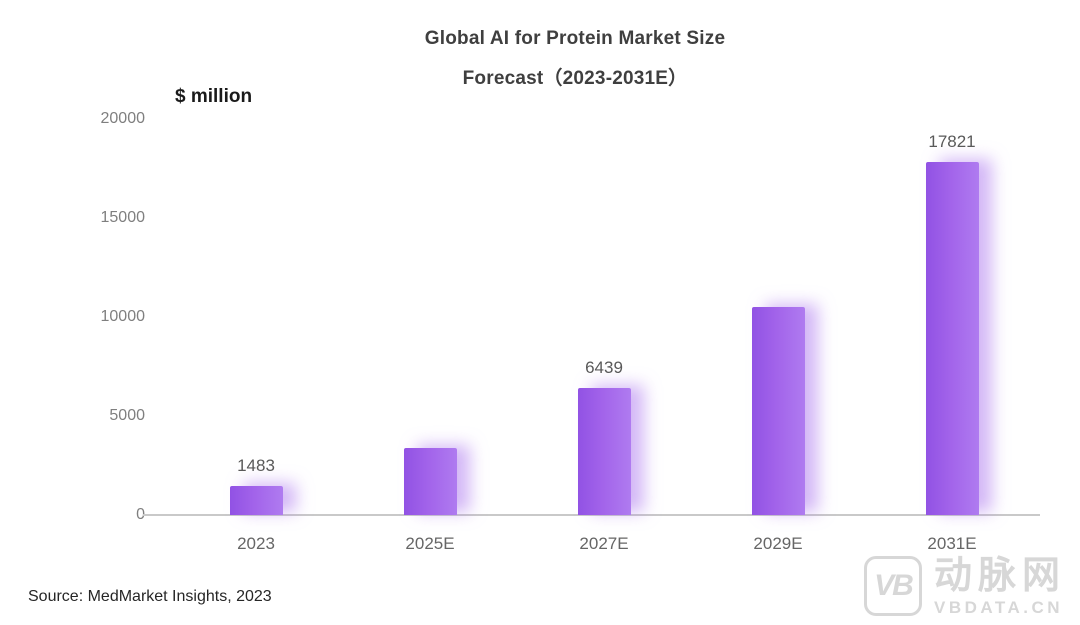 Image resolution: width=1080 pixels, height=625 pixels. Describe the element at coordinates (430, 481) in the screenshot. I see `bar-2025E` at that location.